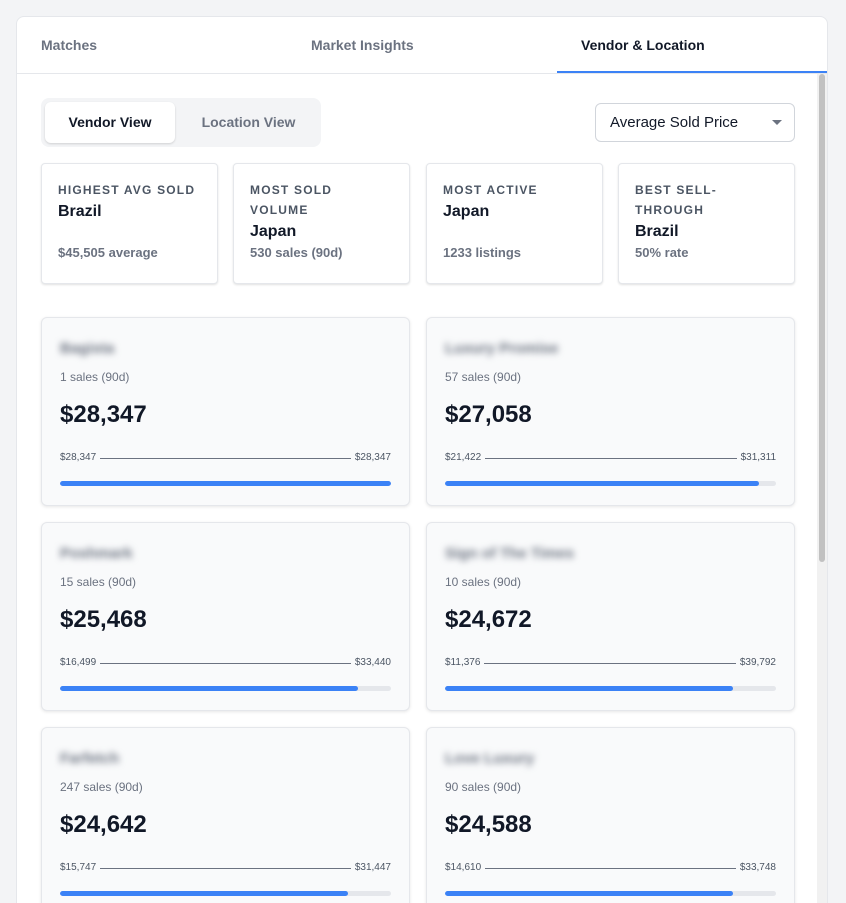 This screenshot has height=903, width=846. Describe the element at coordinates (482, 252) in the screenshot. I see `stat-sub: 1233 listings` at that location.